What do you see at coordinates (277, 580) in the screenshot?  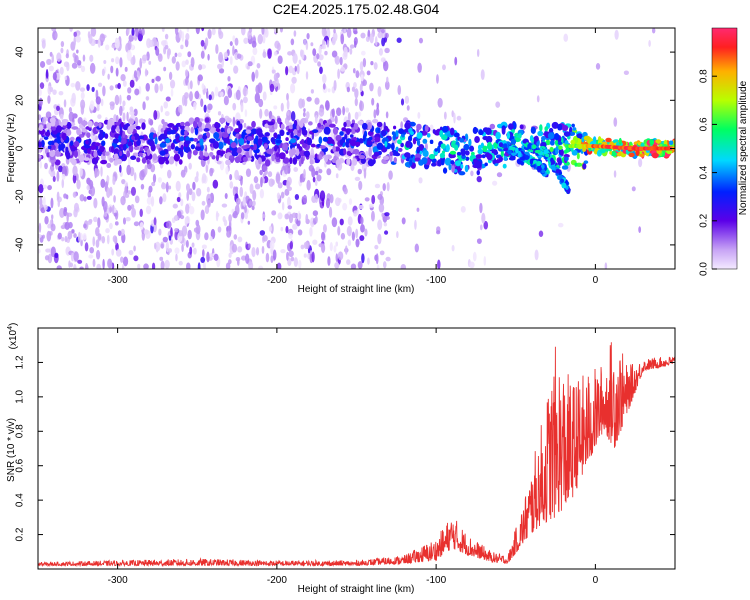 I see `snr-x-tick-label: -200` at bounding box center [277, 580].